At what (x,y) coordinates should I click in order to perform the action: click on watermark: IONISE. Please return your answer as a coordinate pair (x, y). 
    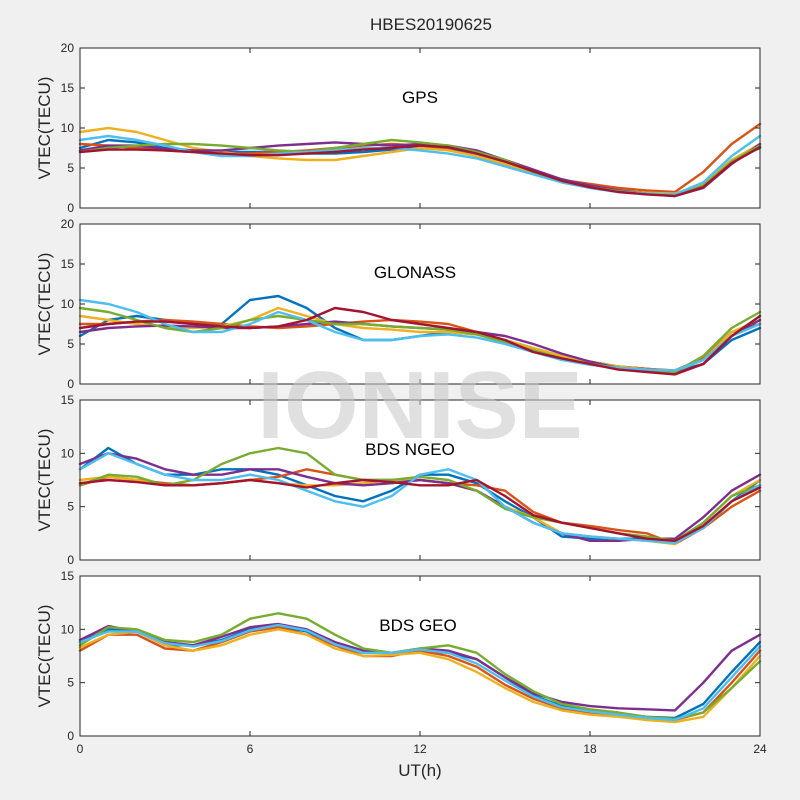
    Looking at the image, I should click on (419, 405).